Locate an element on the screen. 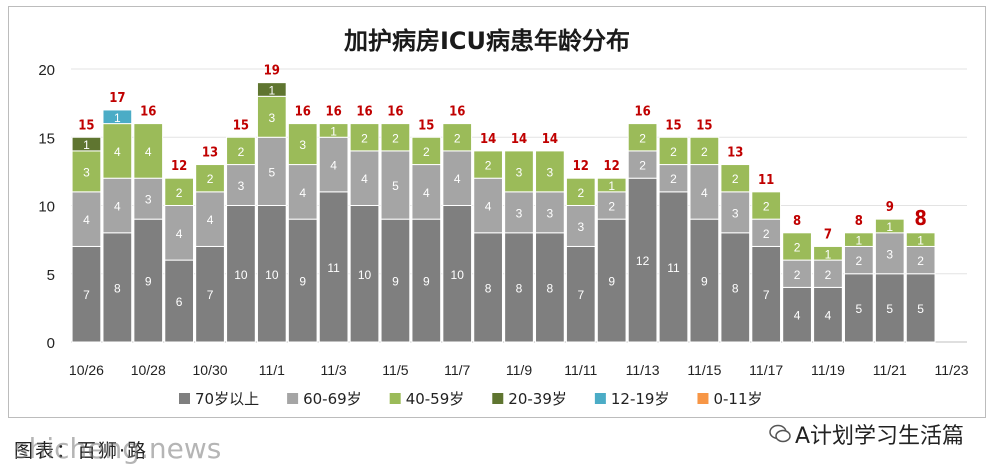 The width and height of the screenshot is (994, 471). total-label: 9 is located at coordinates (890, 207).